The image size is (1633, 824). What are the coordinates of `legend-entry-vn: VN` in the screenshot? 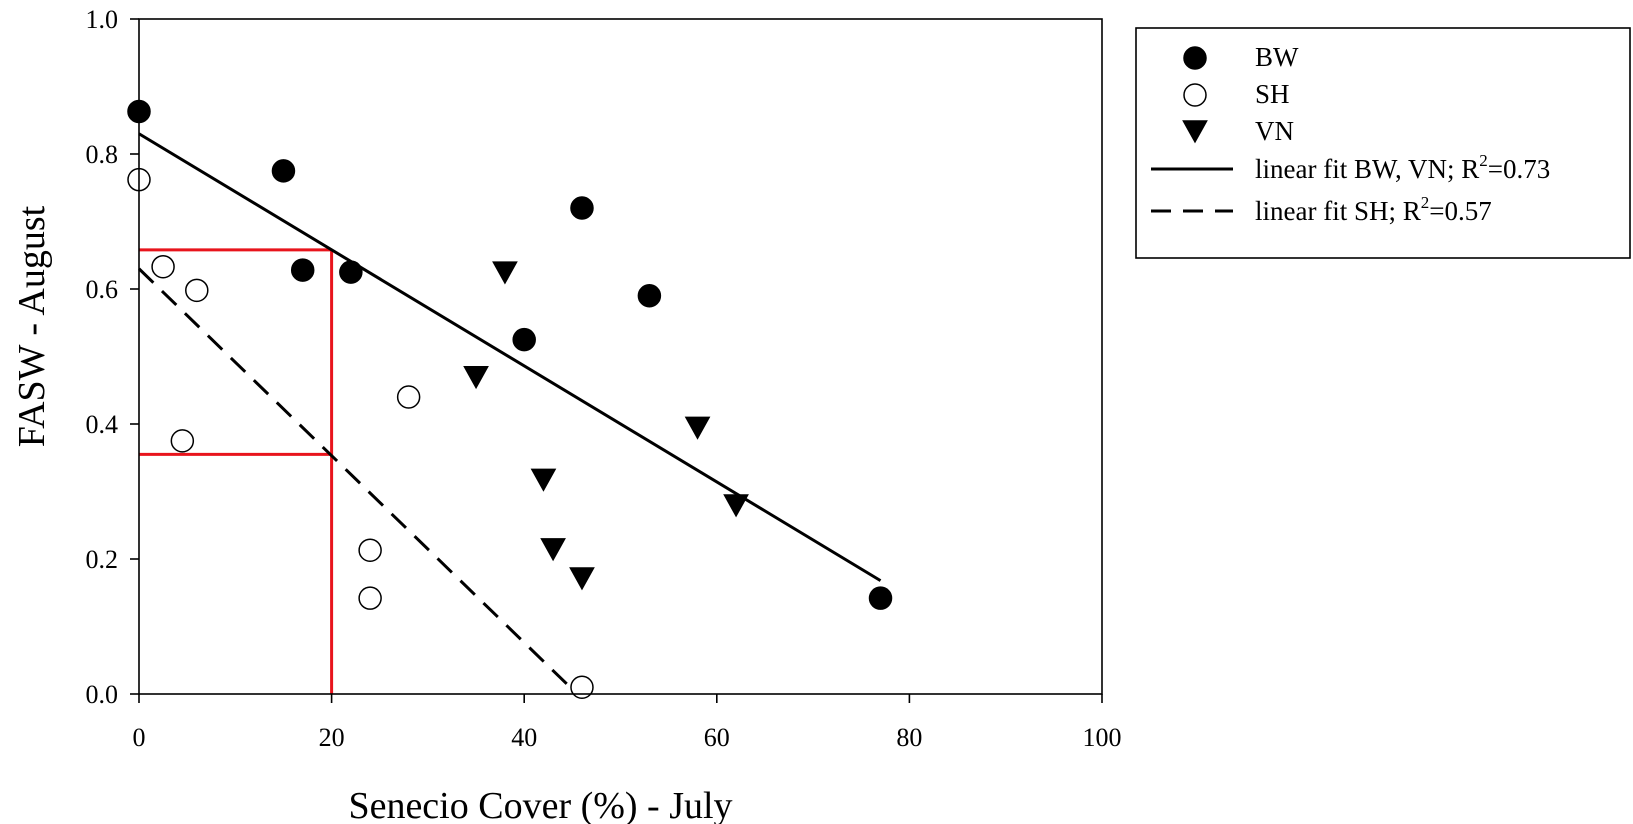 It's located at (1238, 131).